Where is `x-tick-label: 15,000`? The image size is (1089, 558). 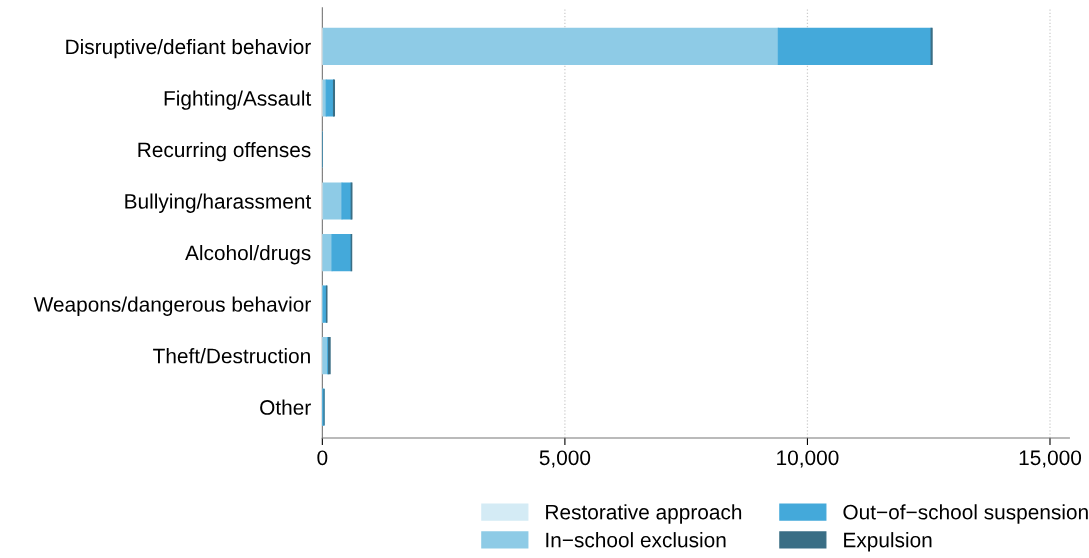 x-tick-label: 15,000 is located at coordinates (1050, 459).